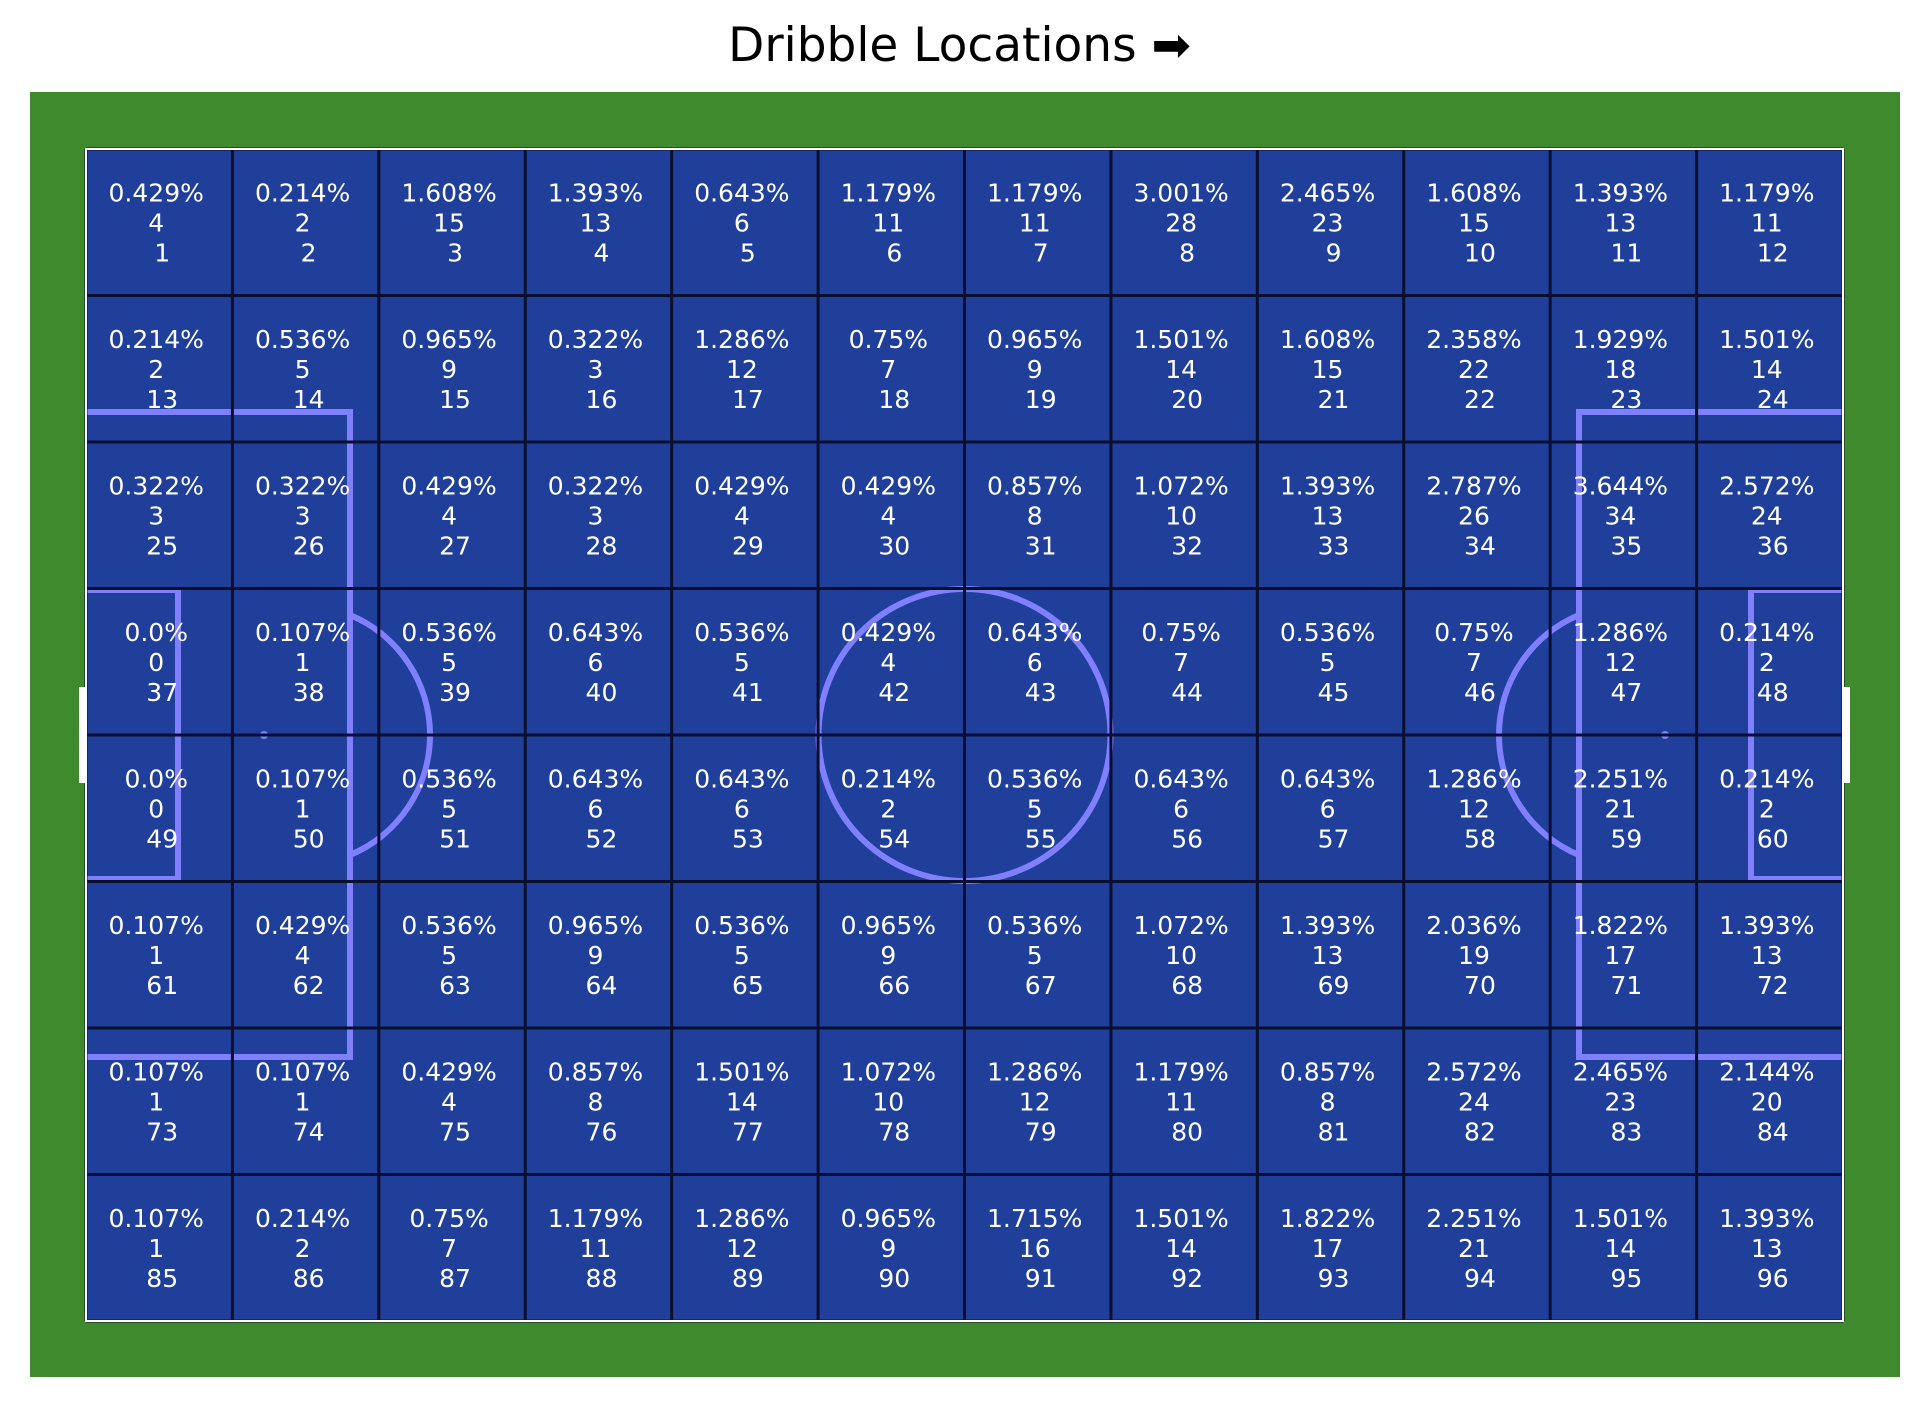 This screenshot has height=1401, width=1919. What do you see at coordinates (455, 692) in the screenshot?
I see `cell-zone-label: 39` at bounding box center [455, 692].